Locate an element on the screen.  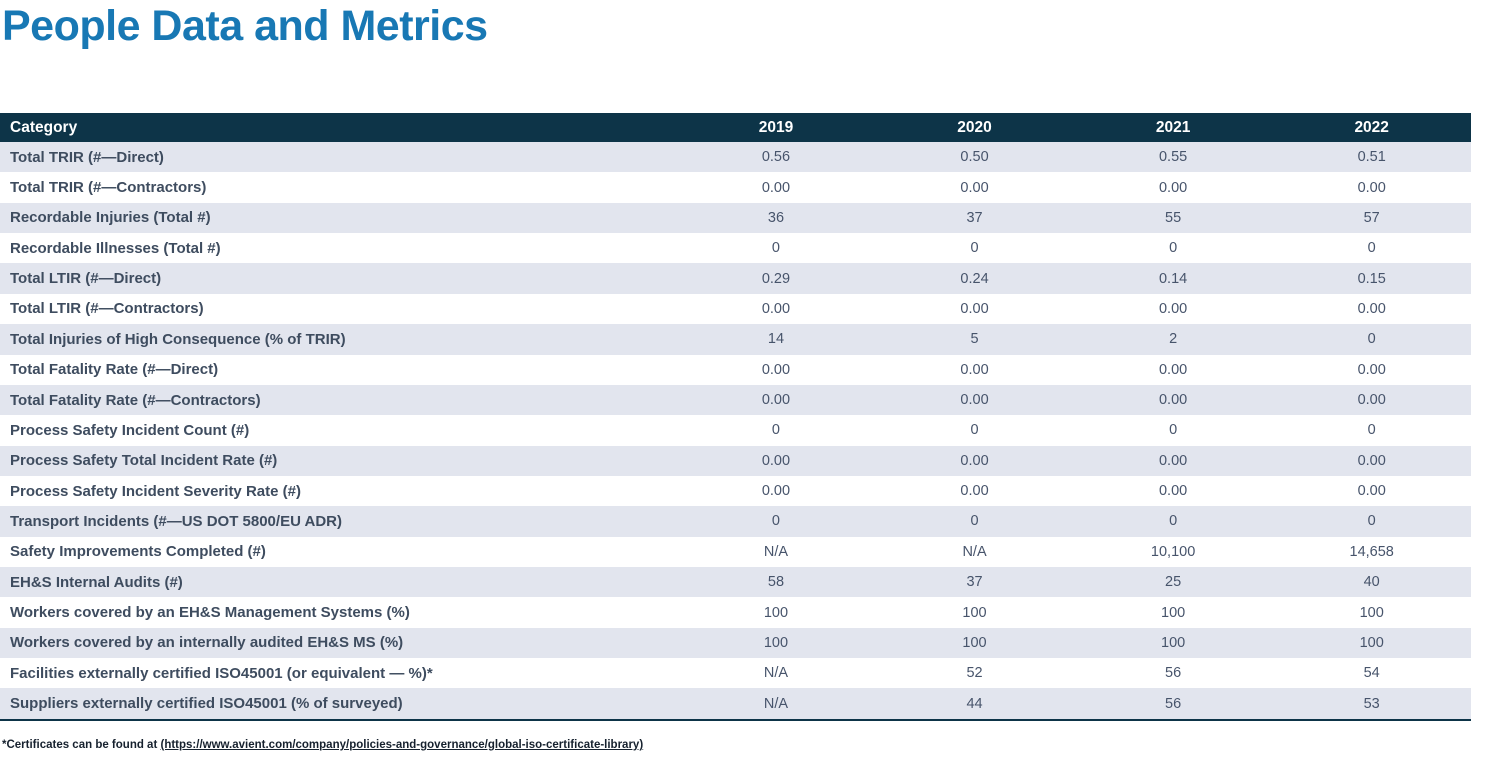
row-category-label: Total LTIR (#—Contractors) is located at coordinates (107, 309).